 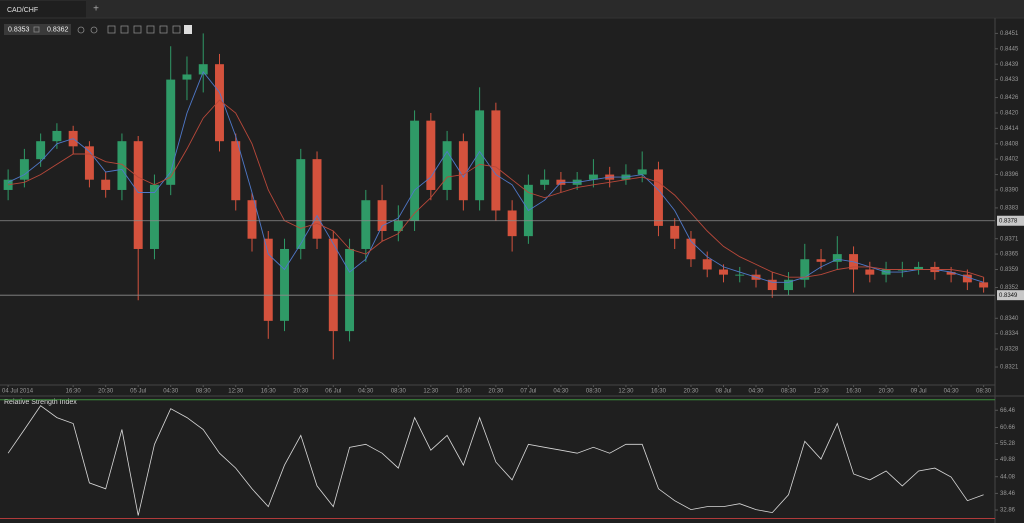 I want to click on y-tick-label: 0.8334, so click(x=1009, y=334).